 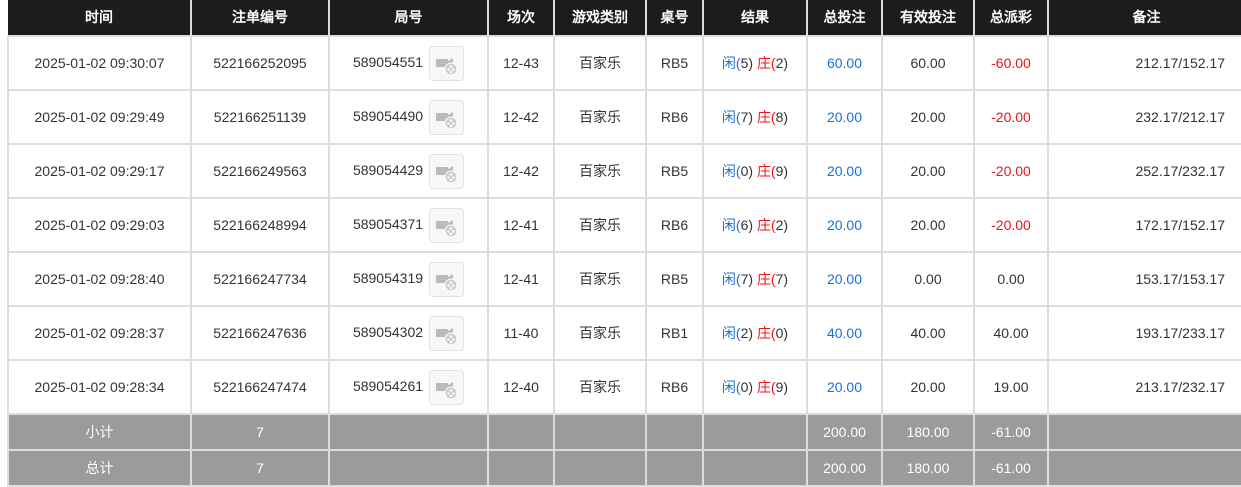 I want to click on total-count: 7, so click(x=260, y=468).